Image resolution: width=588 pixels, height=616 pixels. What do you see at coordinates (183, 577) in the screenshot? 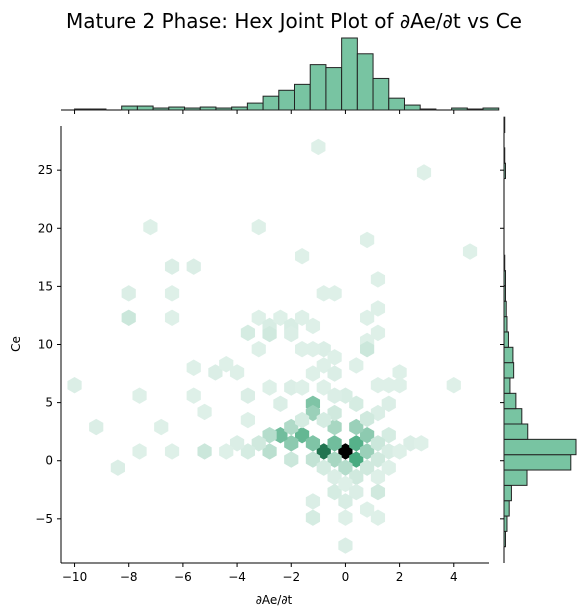
I see `x-tick-label: −6` at bounding box center [183, 577].